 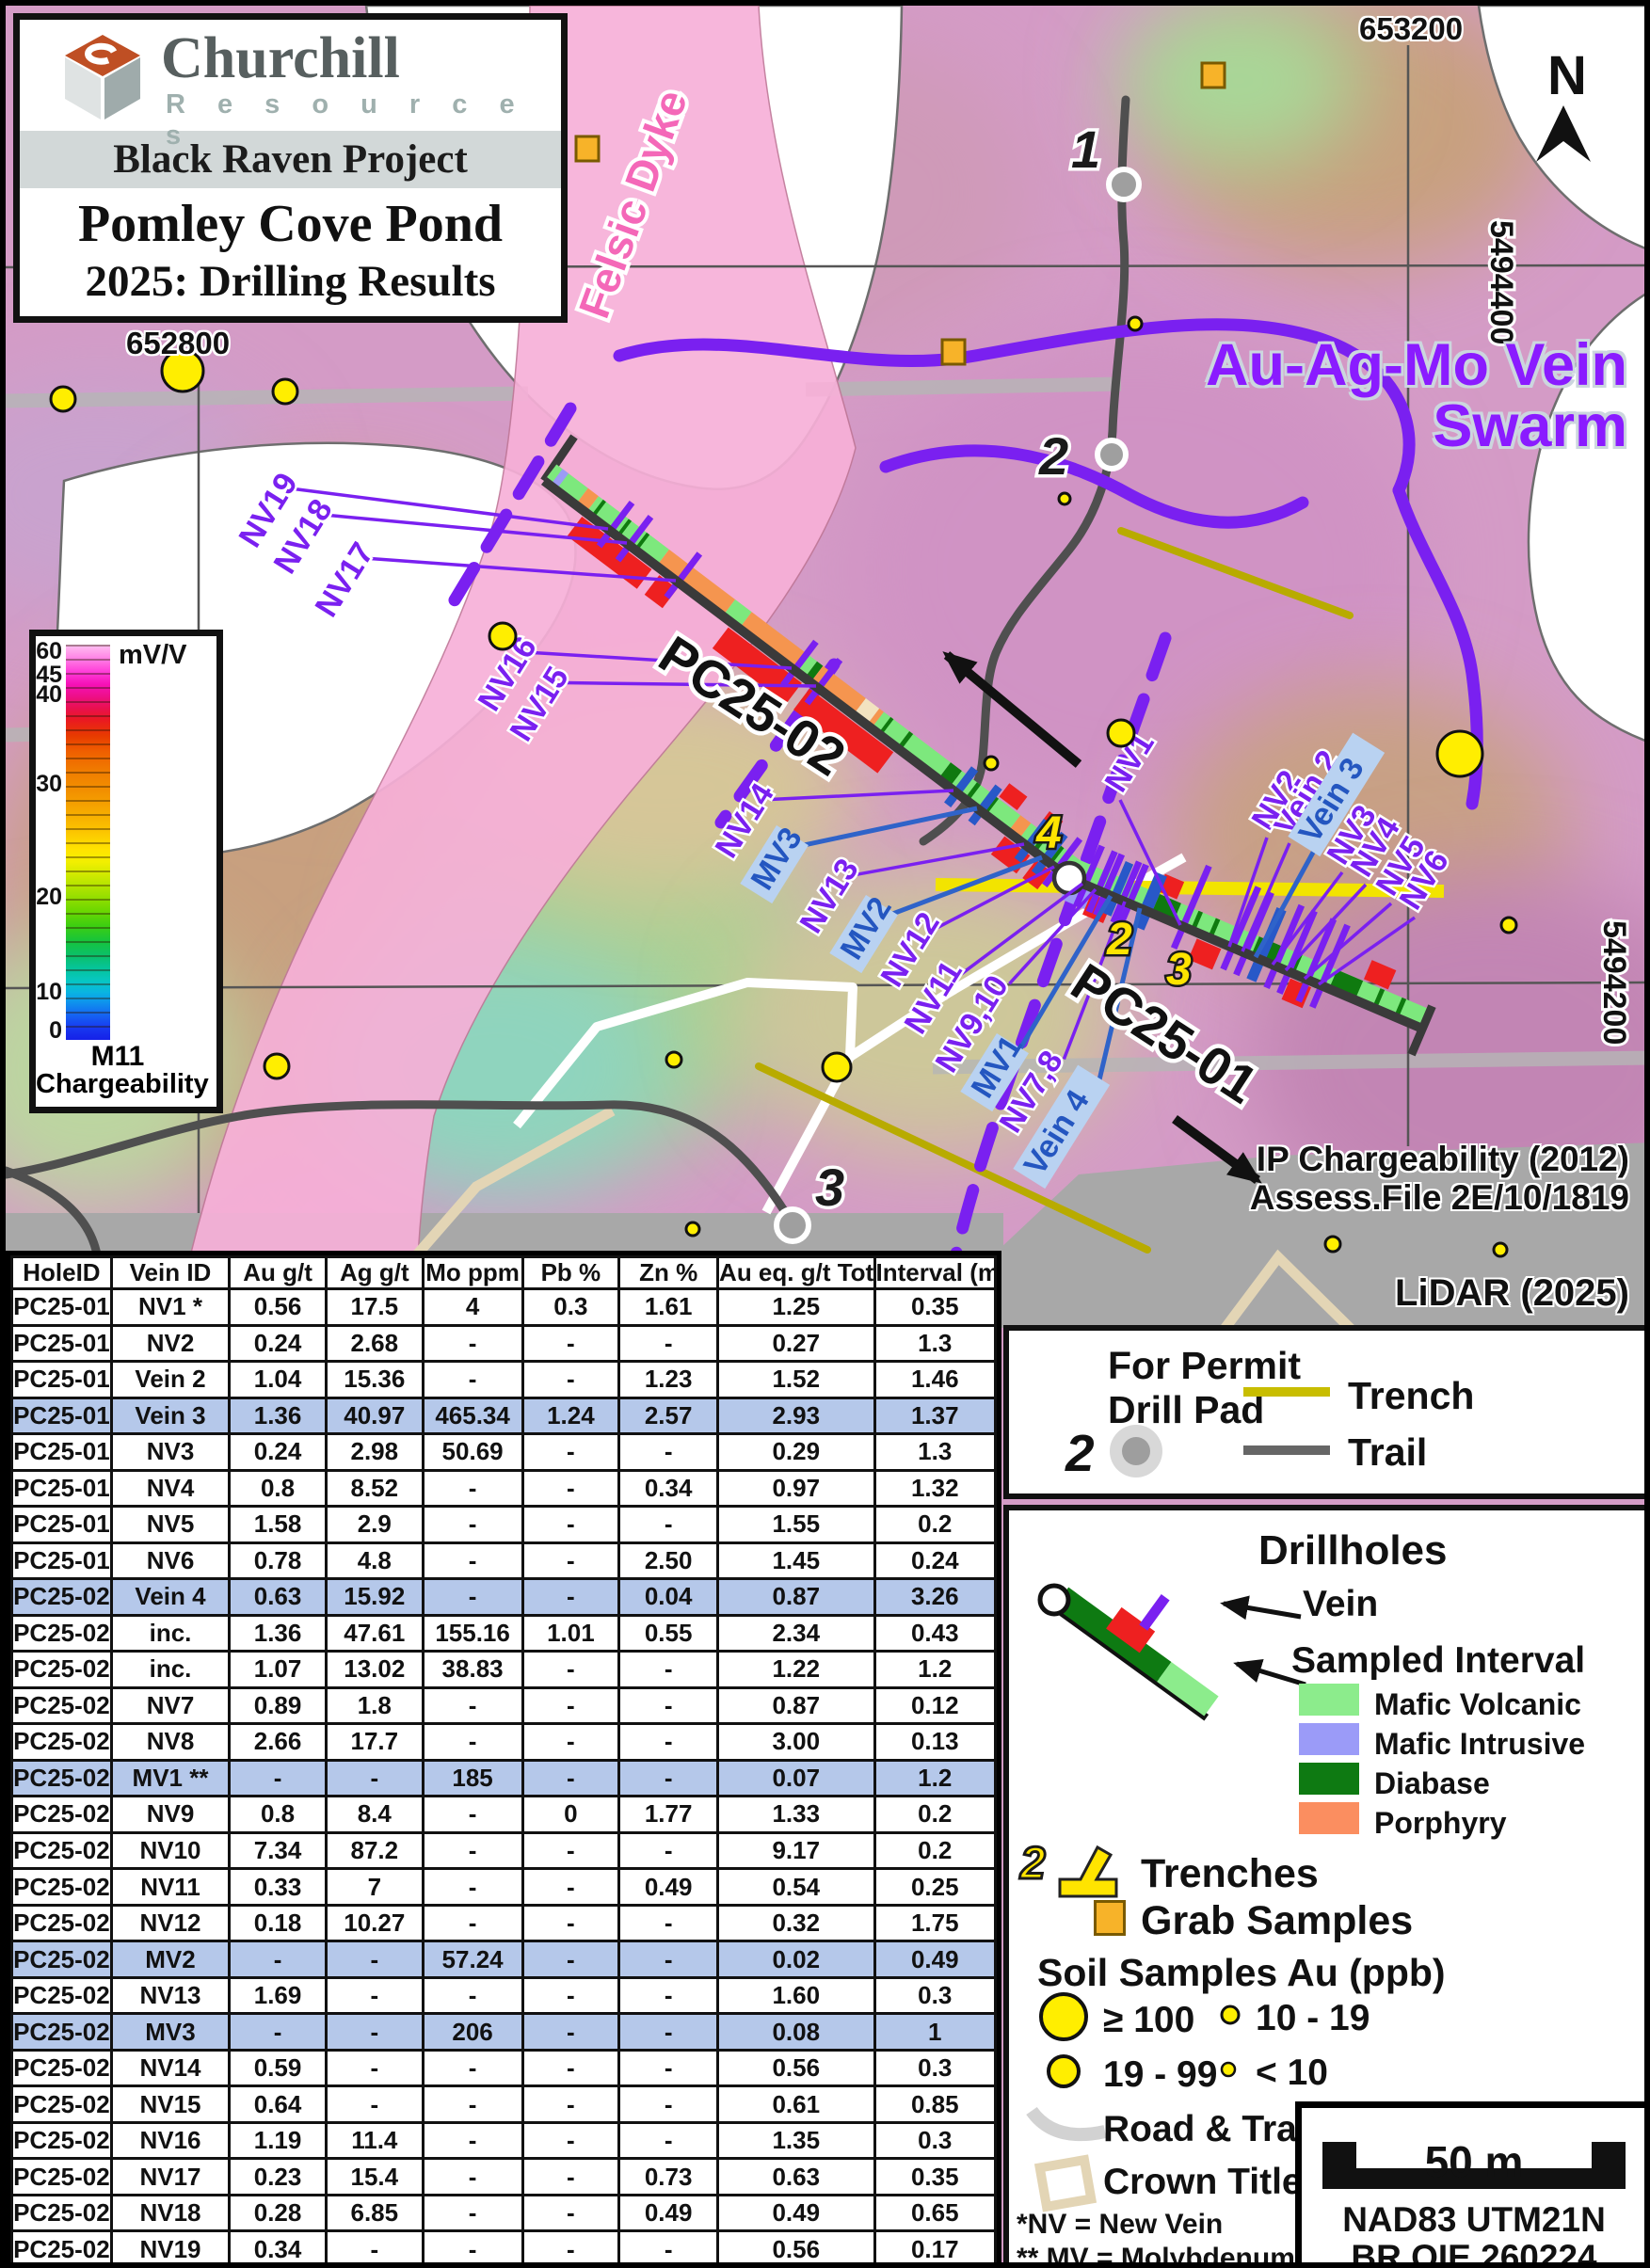 I want to click on table-row: PC25-01 NV6 0.78 4.8- -2.50 1.45 0.24, so click(x=504, y=1561).